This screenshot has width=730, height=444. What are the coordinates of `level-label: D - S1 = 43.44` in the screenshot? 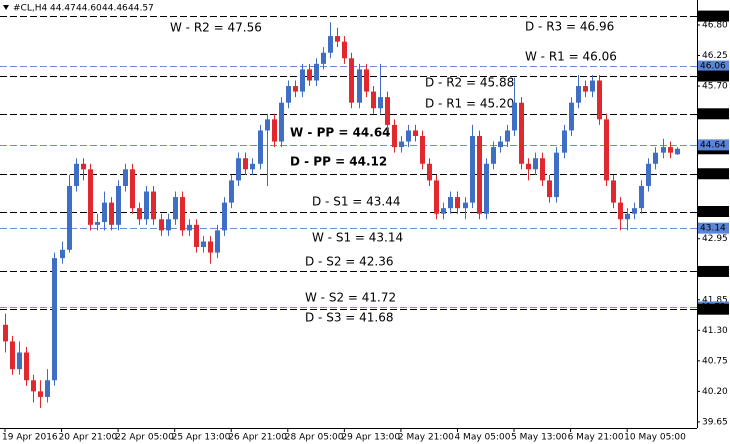 It's located at (356, 202).